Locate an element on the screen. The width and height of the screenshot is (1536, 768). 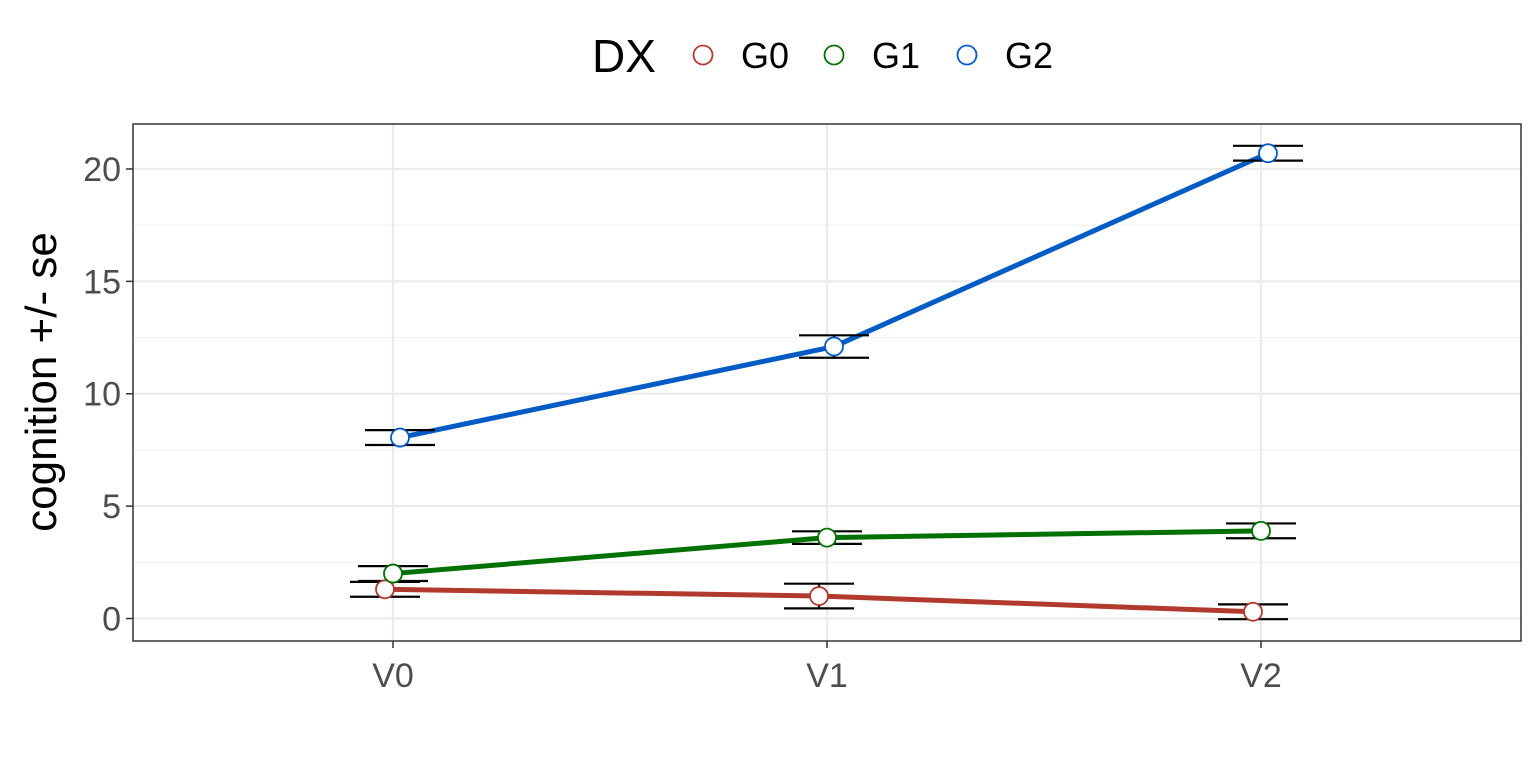
y-tick-label: 15 is located at coordinates (102, 282).